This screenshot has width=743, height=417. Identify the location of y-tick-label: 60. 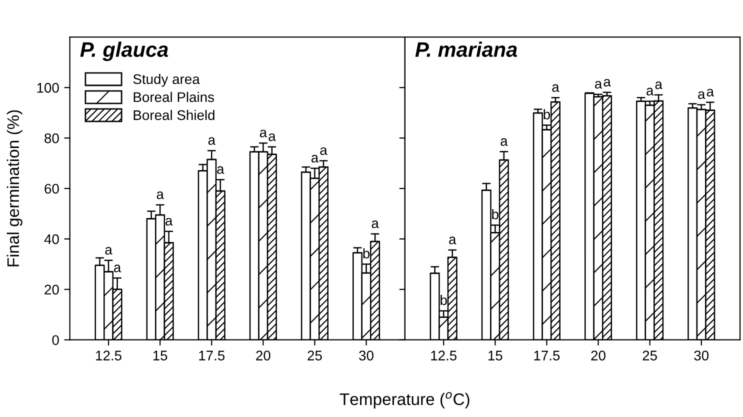
(51, 189).